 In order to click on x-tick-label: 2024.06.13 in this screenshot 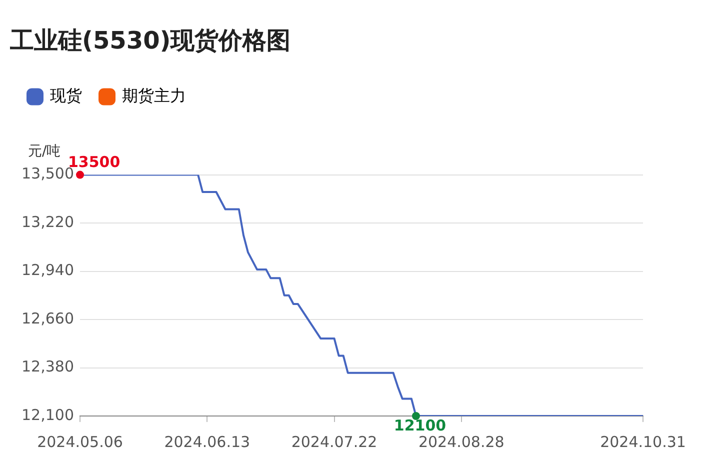, I will do `click(207, 441)`.